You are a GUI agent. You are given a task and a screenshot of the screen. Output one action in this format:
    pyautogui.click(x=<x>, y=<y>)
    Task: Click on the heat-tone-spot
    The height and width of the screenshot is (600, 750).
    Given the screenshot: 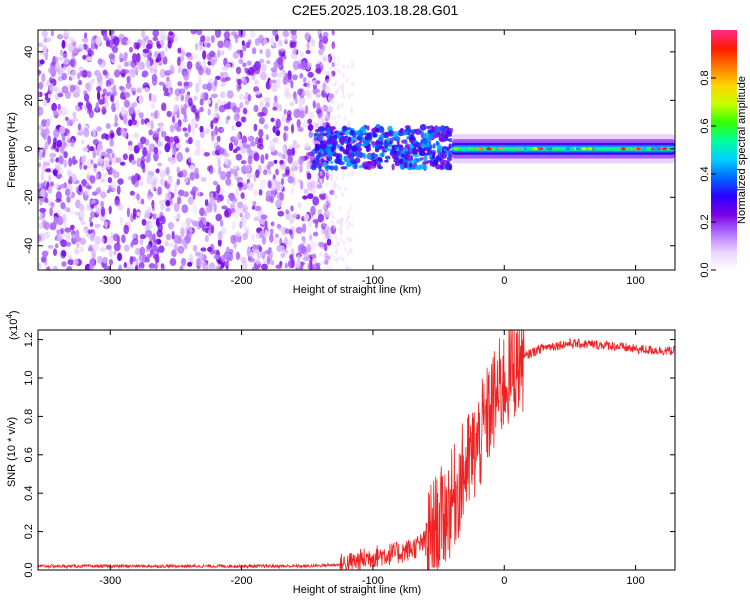 What is the action you would take?
    pyautogui.click(x=572, y=149)
    